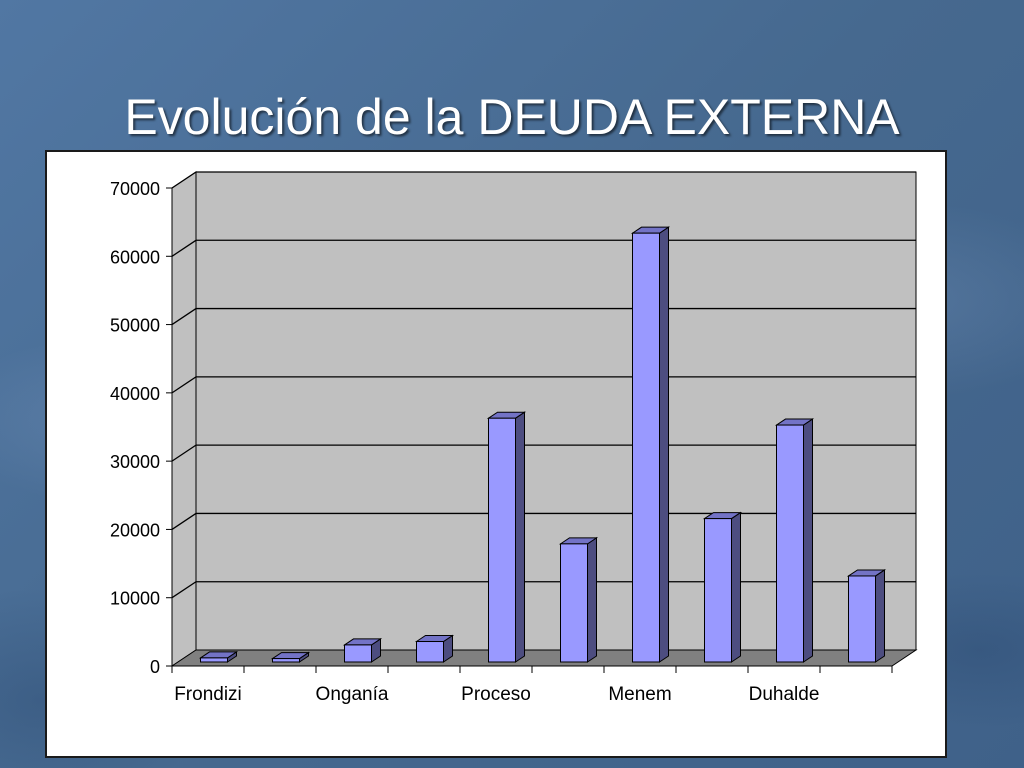  What do you see at coordinates (512, 117) in the screenshot?
I see `slide-title: Evolución de la DEUDA EXTERNA` at bounding box center [512, 117].